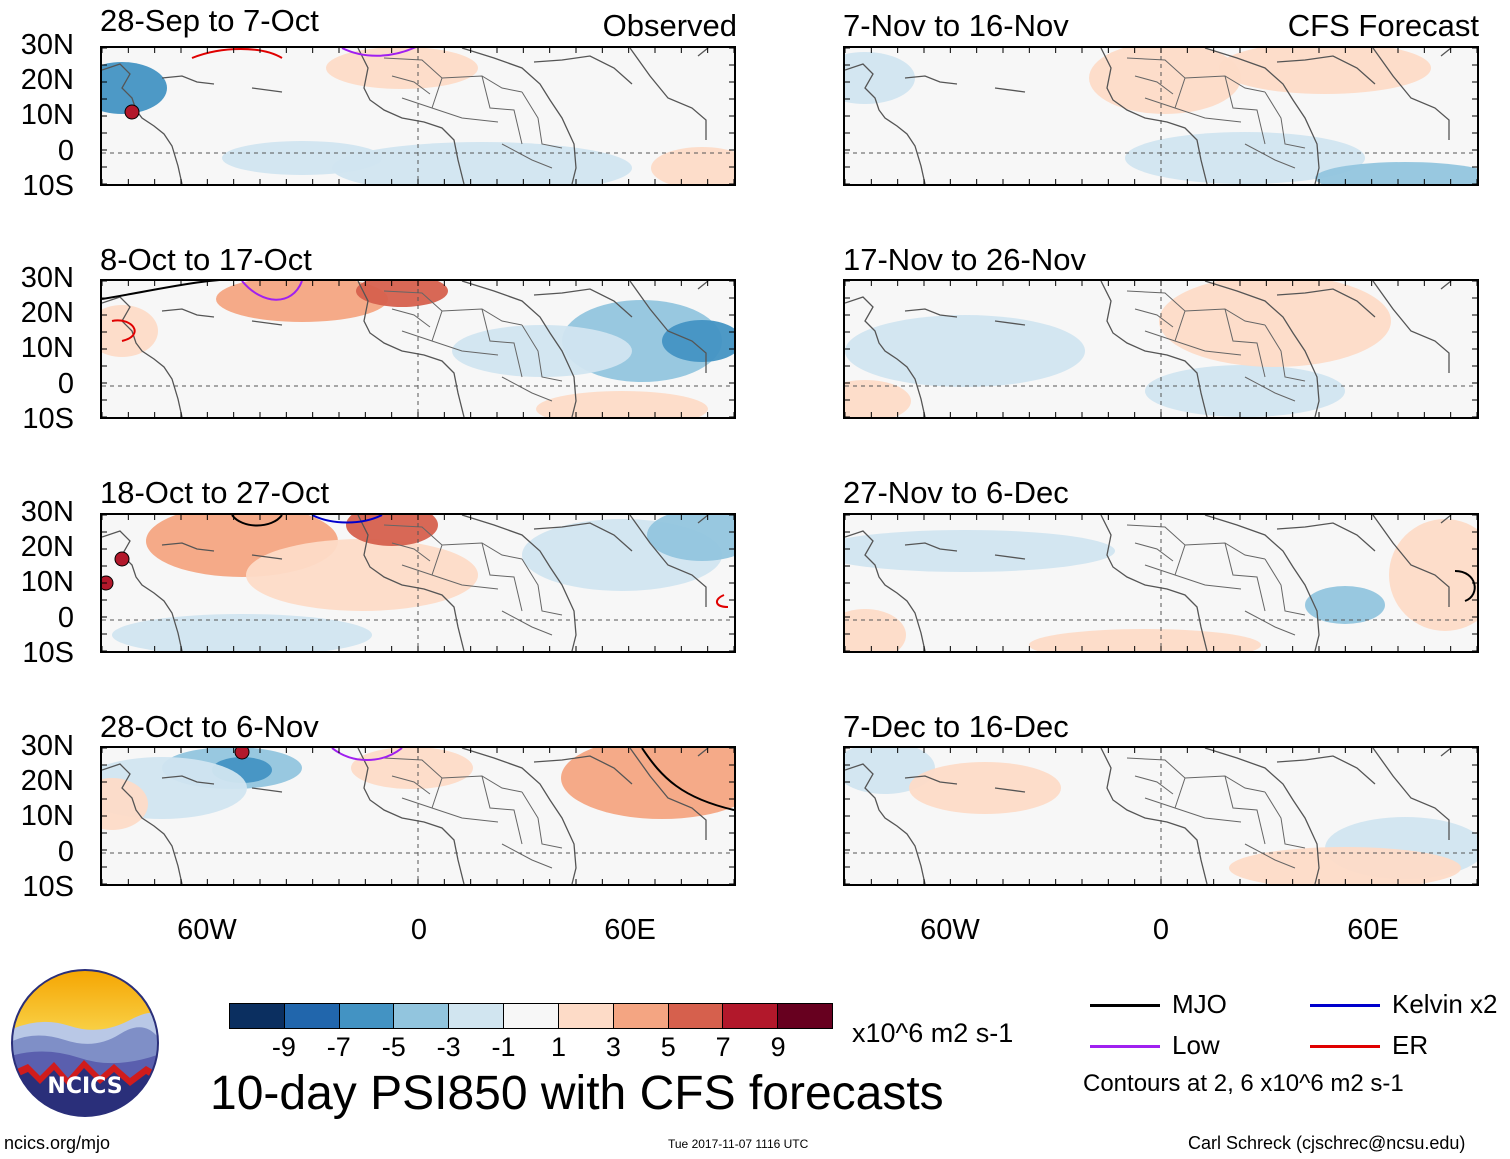  What do you see at coordinates (48, 419) in the screenshot?
I see `lat-label: 10S` at bounding box center [48, 419].